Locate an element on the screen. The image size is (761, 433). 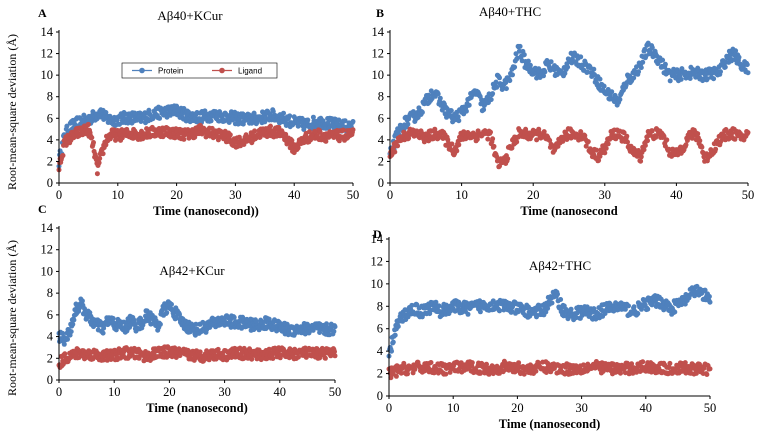
panel-c-x-tick-label: 0 is located at coordinates (59, 392).